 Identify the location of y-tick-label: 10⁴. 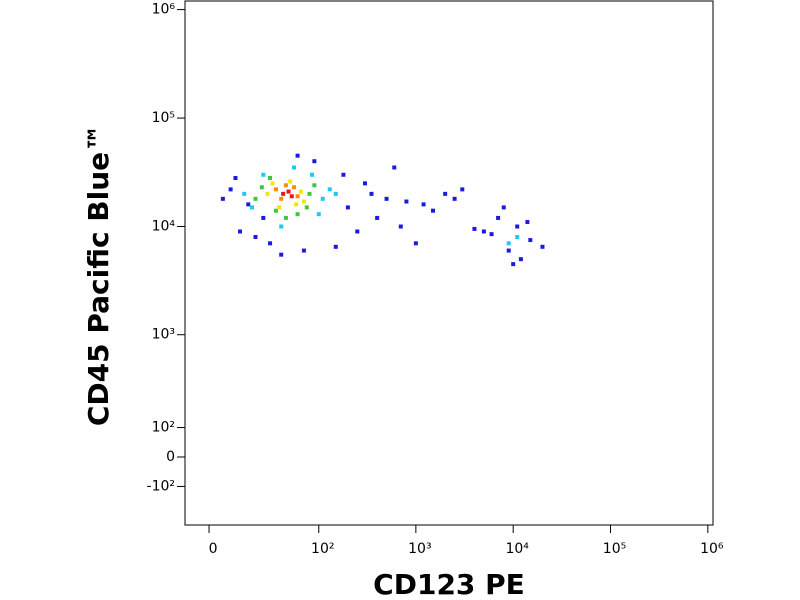
(164, 227).